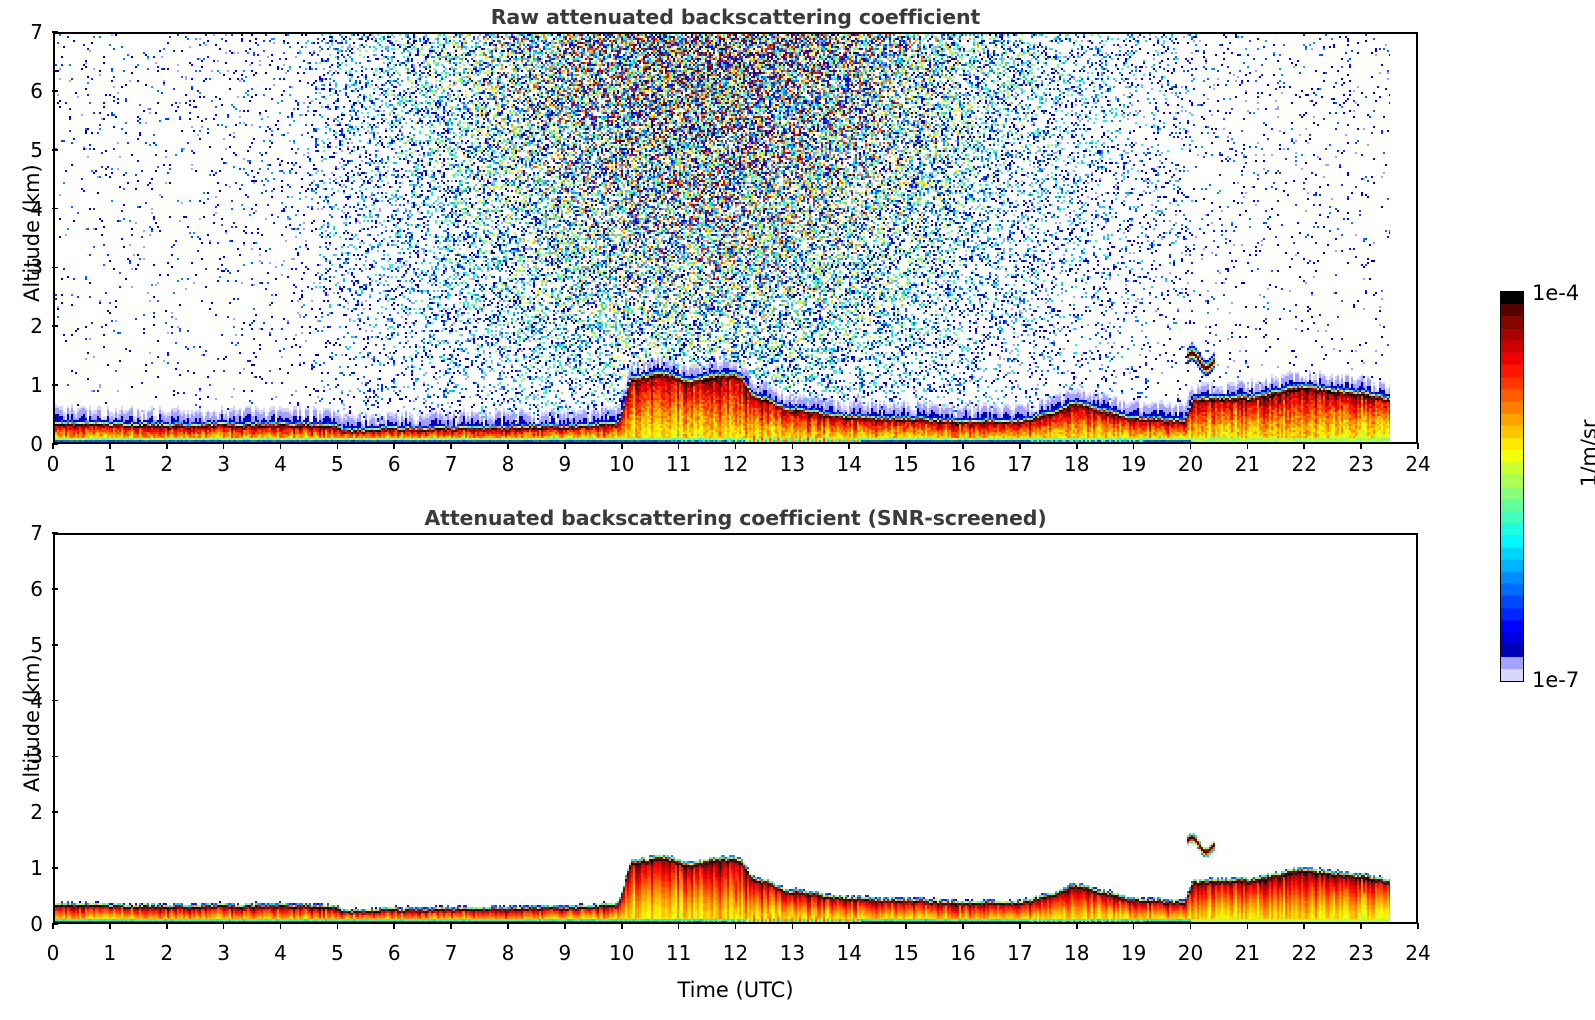 The image size is (1595, 1020). I want to click on x-tick-label: 0, so click(53, 464).